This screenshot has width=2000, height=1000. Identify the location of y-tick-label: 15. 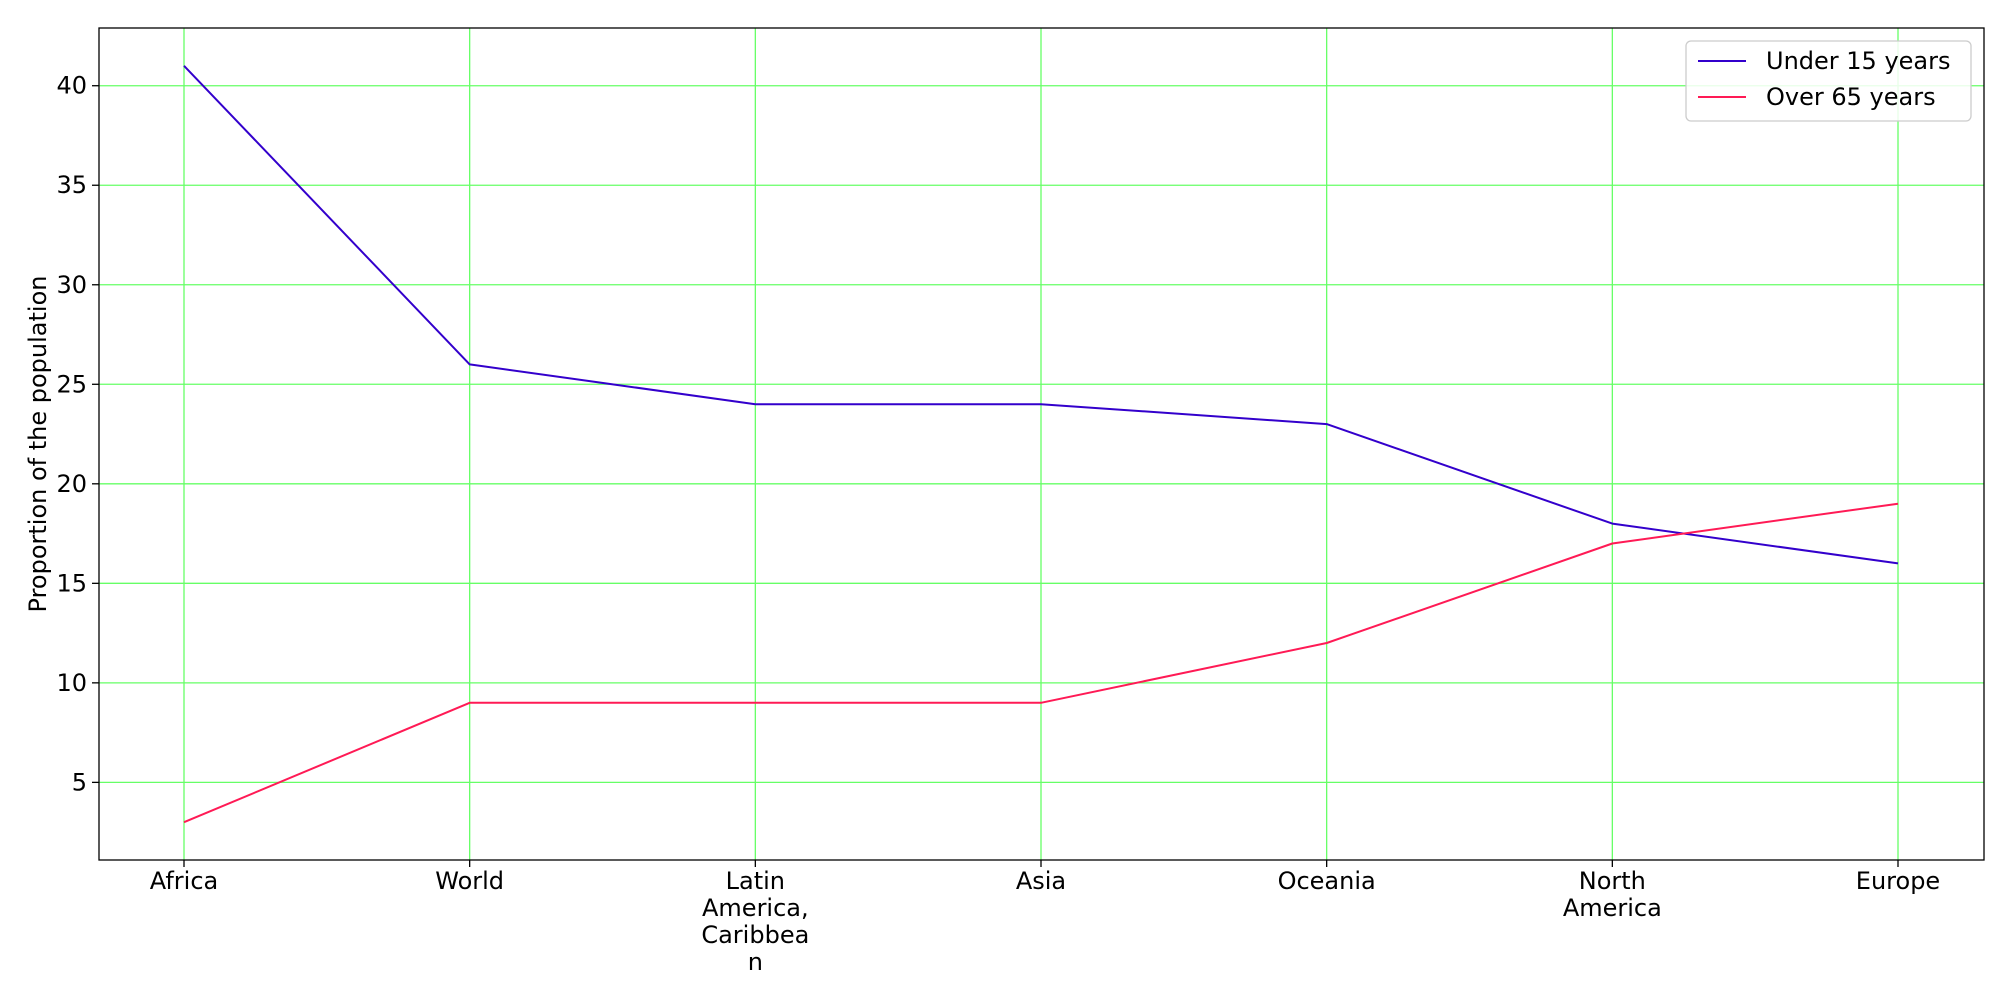
(71, 583).